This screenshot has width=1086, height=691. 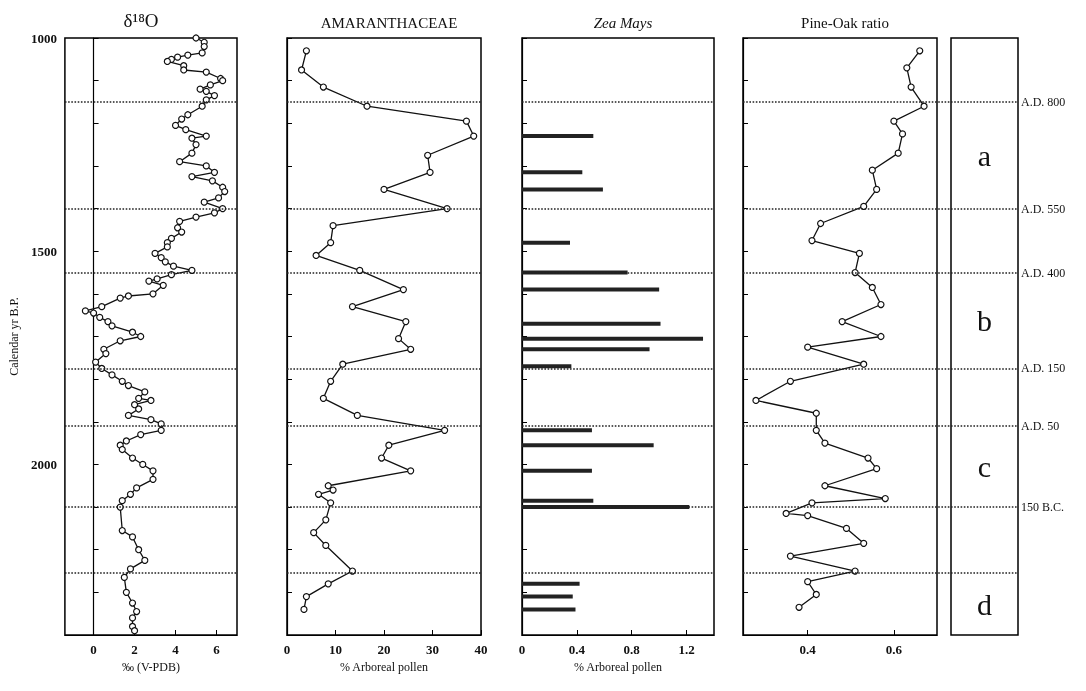 What do you see at coordinates (151, 667) in the screenshot?
I see `x-axis-title: ‰ (V-PDB)` at bounding box center [151, 667].